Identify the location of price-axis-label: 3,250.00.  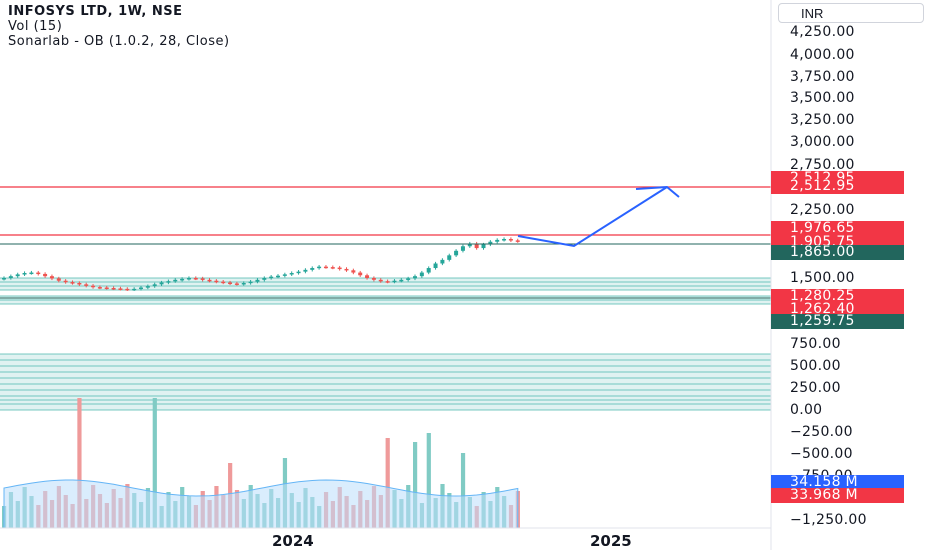
(822, 120).